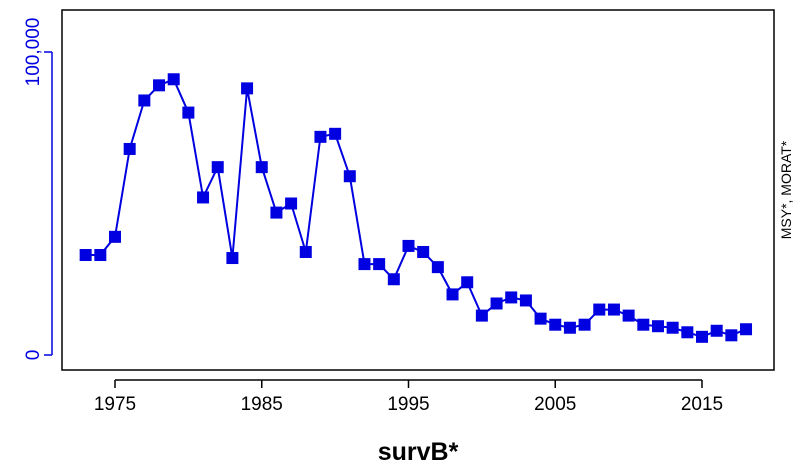  I want to click on x-tick-label: 2005, so click(555, 404).